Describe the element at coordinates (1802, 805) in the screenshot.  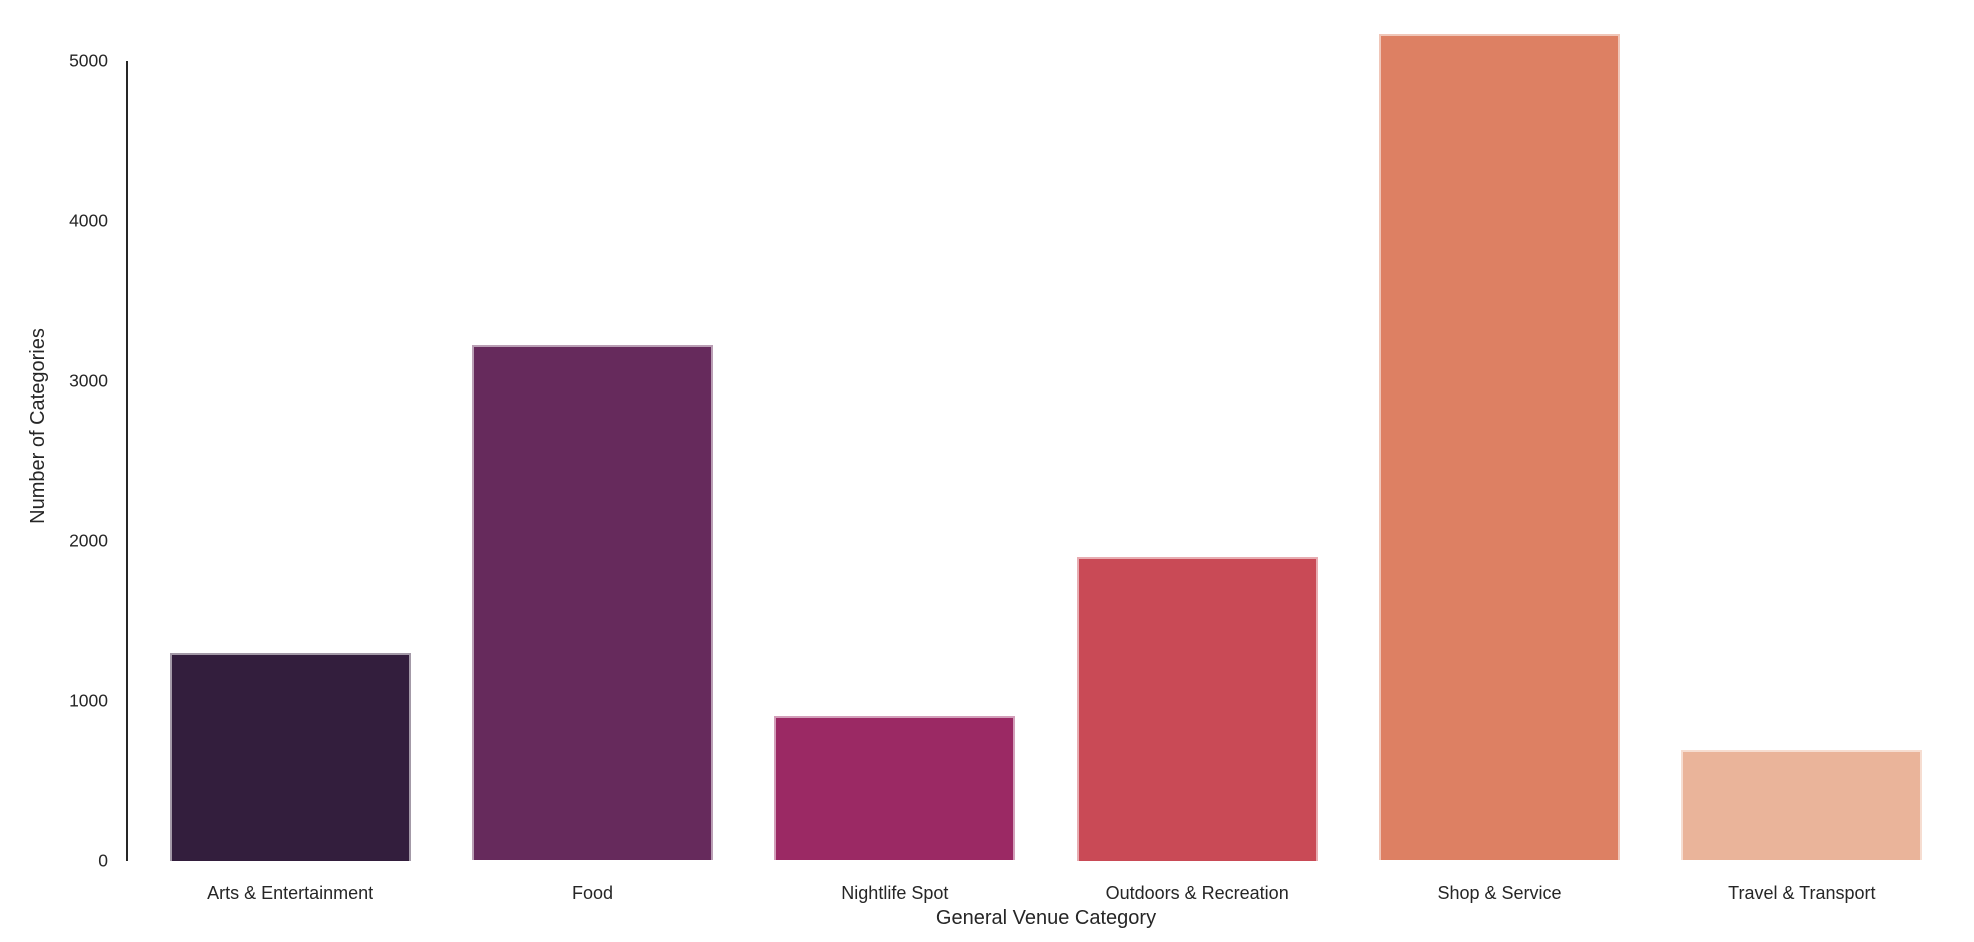
I see `bar-travel-transport` at that location.